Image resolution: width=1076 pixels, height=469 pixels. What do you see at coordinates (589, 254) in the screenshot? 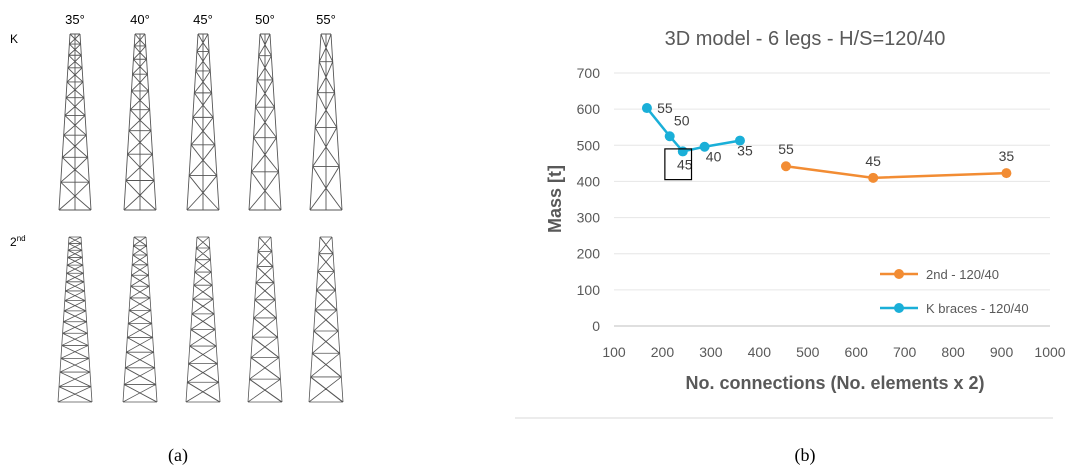
I see `y-tick-label: 200` at bounding box center [589, 254].